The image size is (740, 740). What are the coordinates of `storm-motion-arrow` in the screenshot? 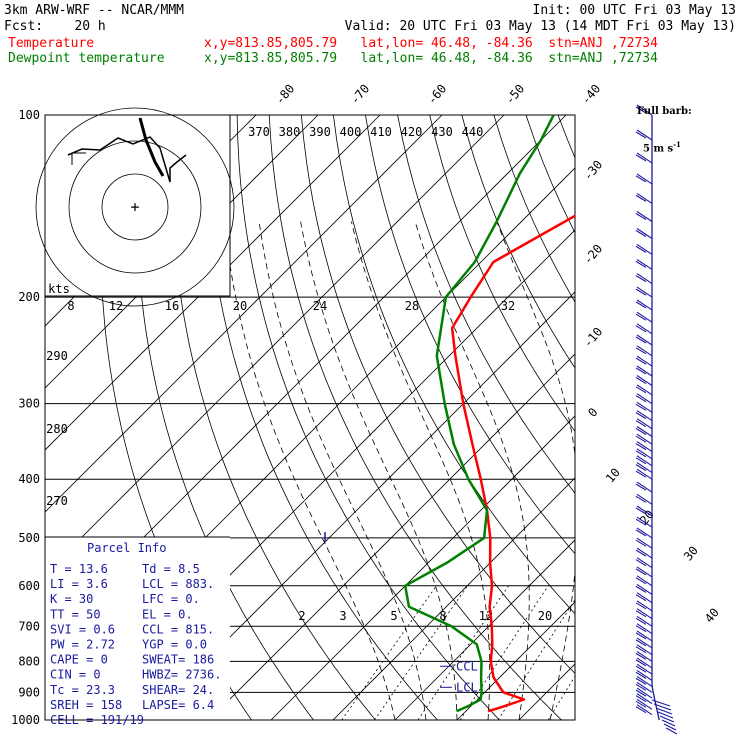 It's located at (151, 147).